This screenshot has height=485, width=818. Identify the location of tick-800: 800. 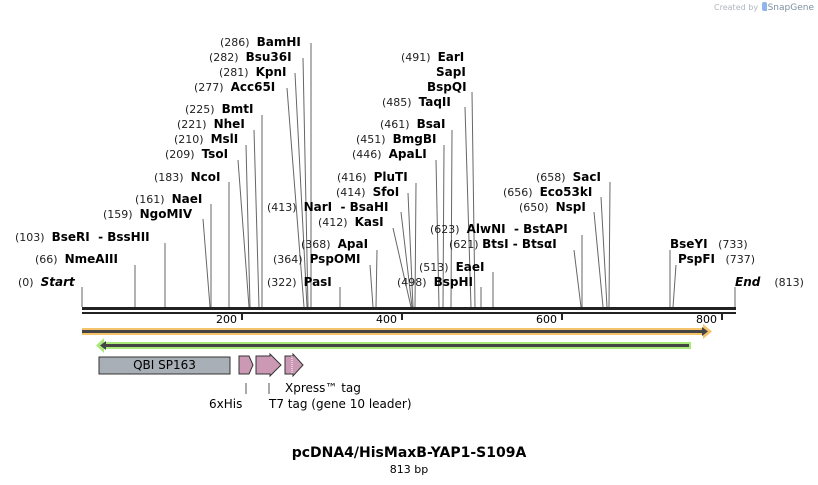
(706, 319).